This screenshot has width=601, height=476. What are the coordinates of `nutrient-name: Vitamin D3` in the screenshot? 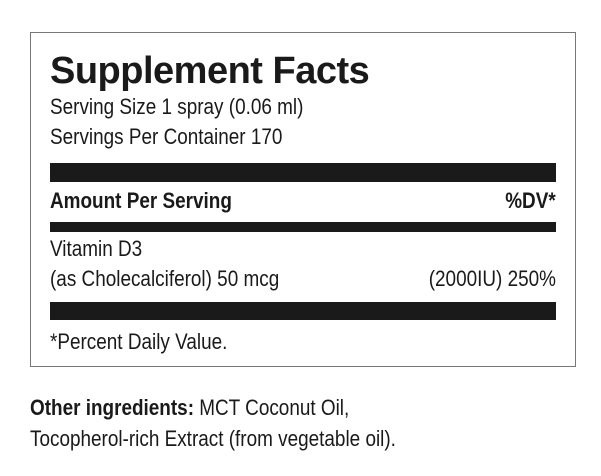 It's located at (96, 248).